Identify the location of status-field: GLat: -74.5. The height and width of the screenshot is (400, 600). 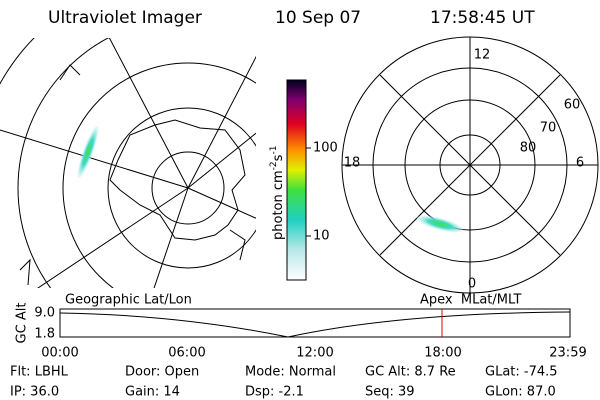
(521, 372).